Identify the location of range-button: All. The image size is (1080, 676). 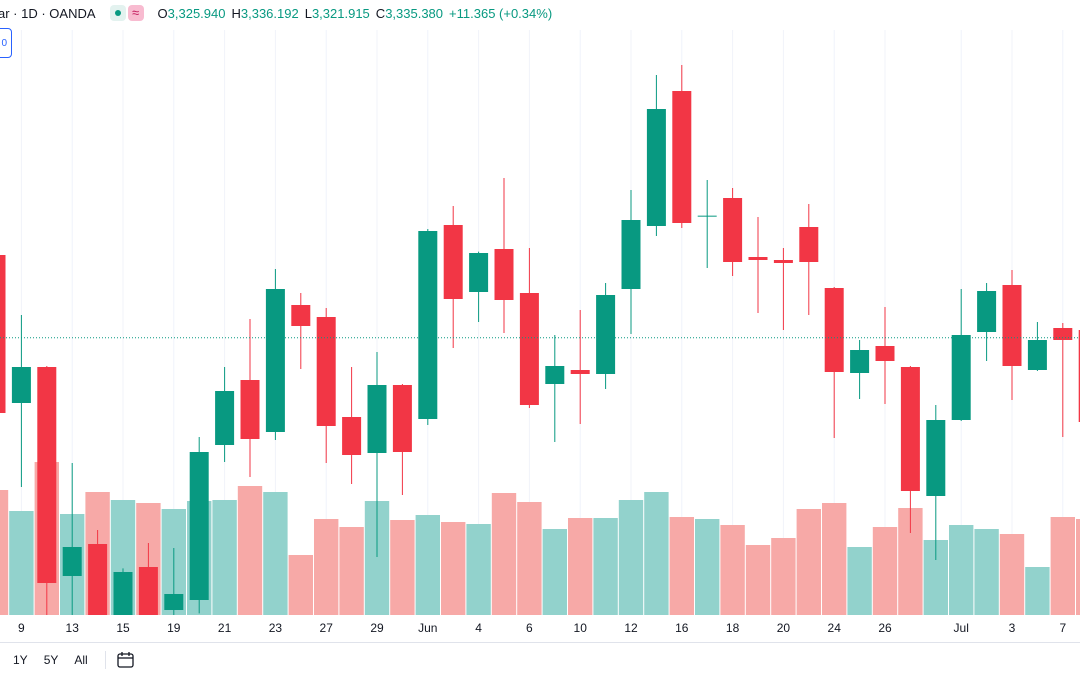
(81, 659).